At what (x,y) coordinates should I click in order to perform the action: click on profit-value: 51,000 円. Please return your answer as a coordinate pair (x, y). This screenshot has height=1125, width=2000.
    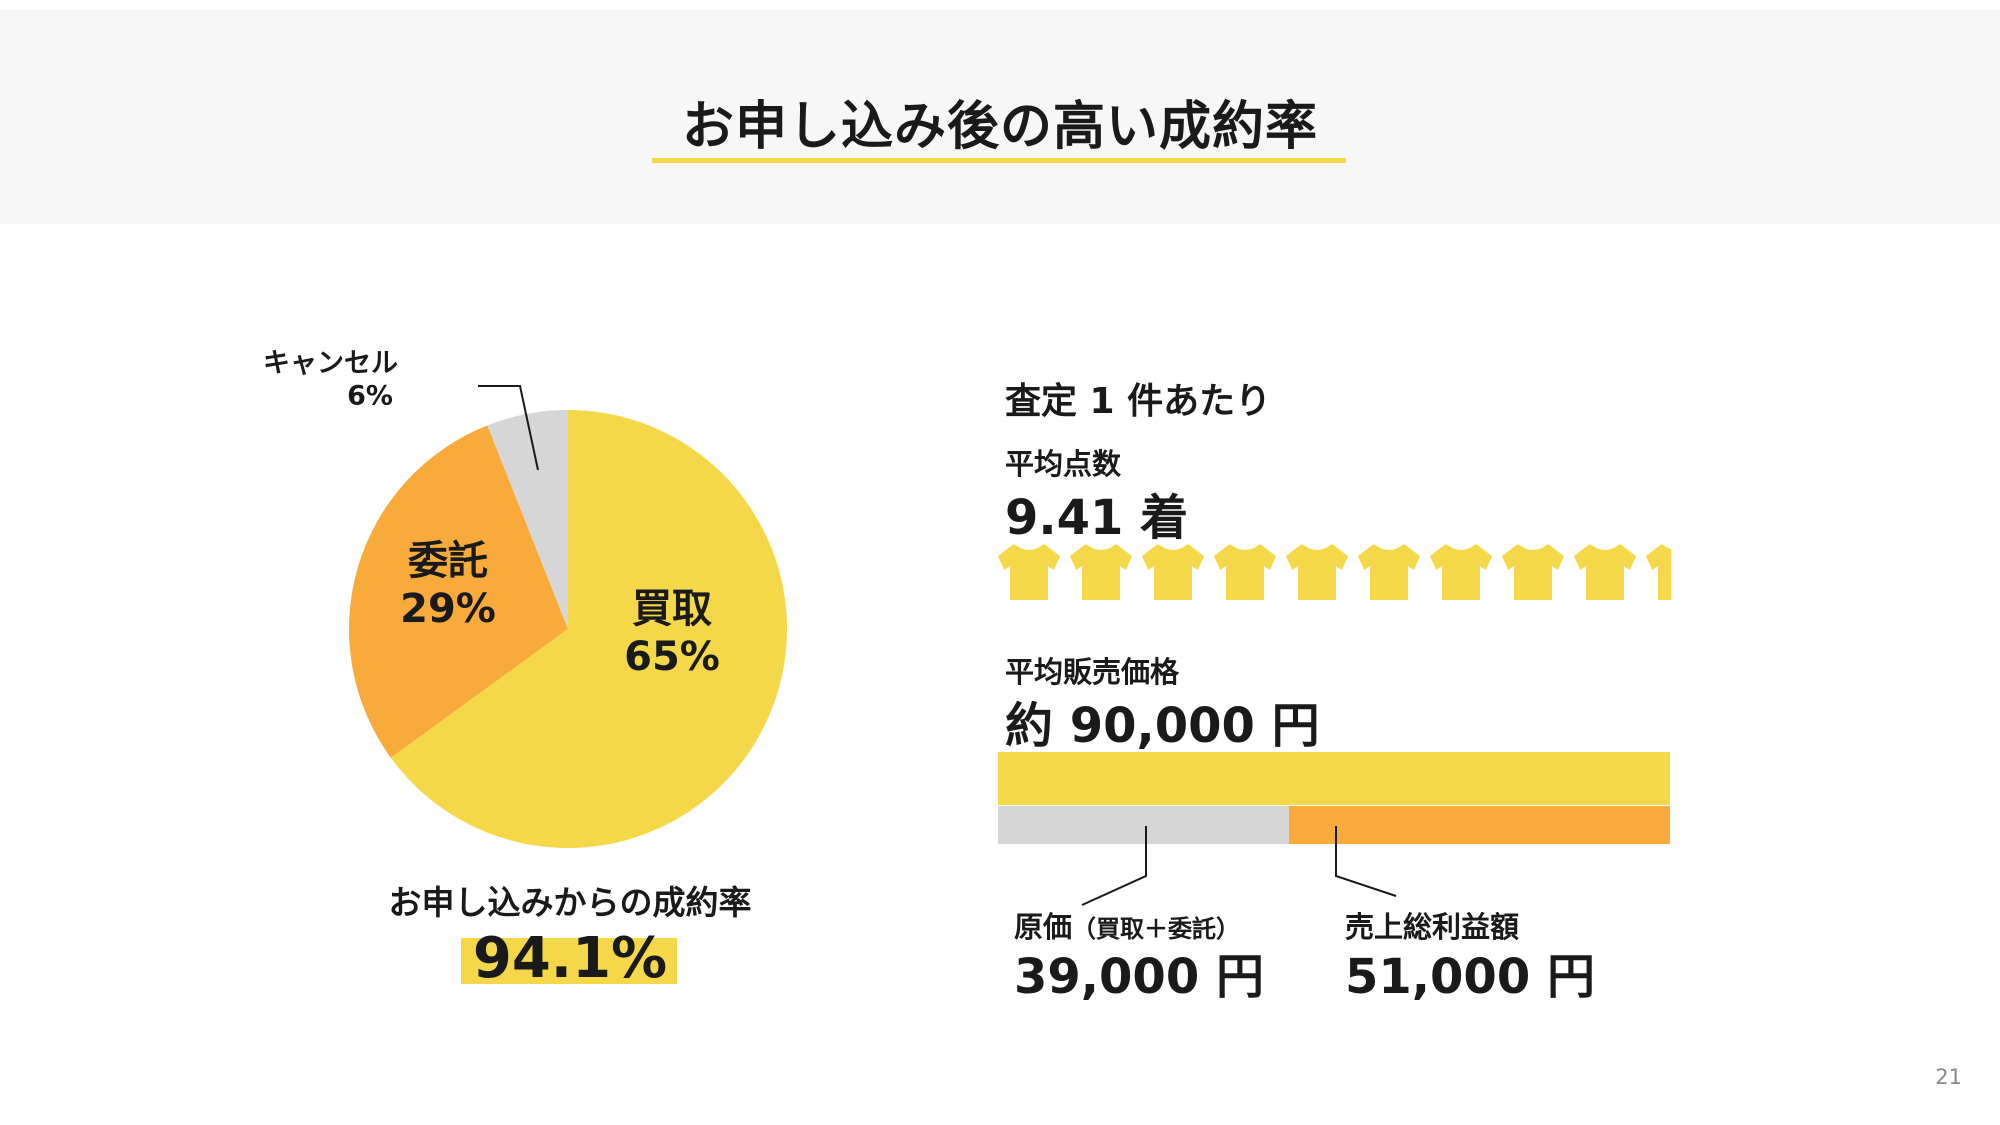
    Looking at the image, I should click on (1470, 977).